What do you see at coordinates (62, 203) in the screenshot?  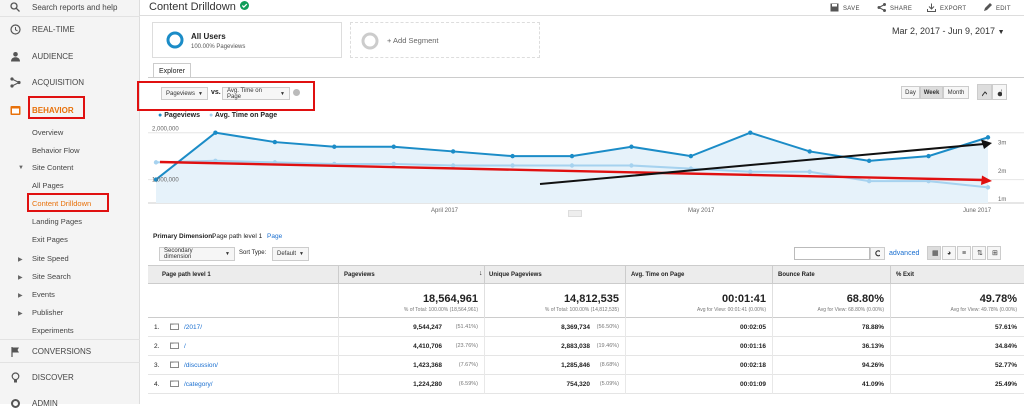 I see `sidebar-item-content-drilldown: Content Drilldown` at bounding box center [62, 203].